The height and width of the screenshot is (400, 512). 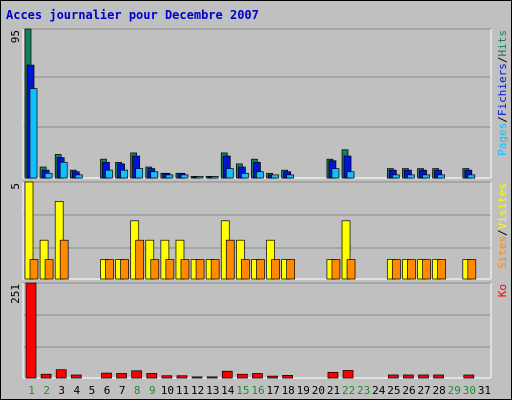 What do you see at coordinates (15, 36) in the screenshot?
I see `y-max-label: 95` at bounding box center [15, 36].